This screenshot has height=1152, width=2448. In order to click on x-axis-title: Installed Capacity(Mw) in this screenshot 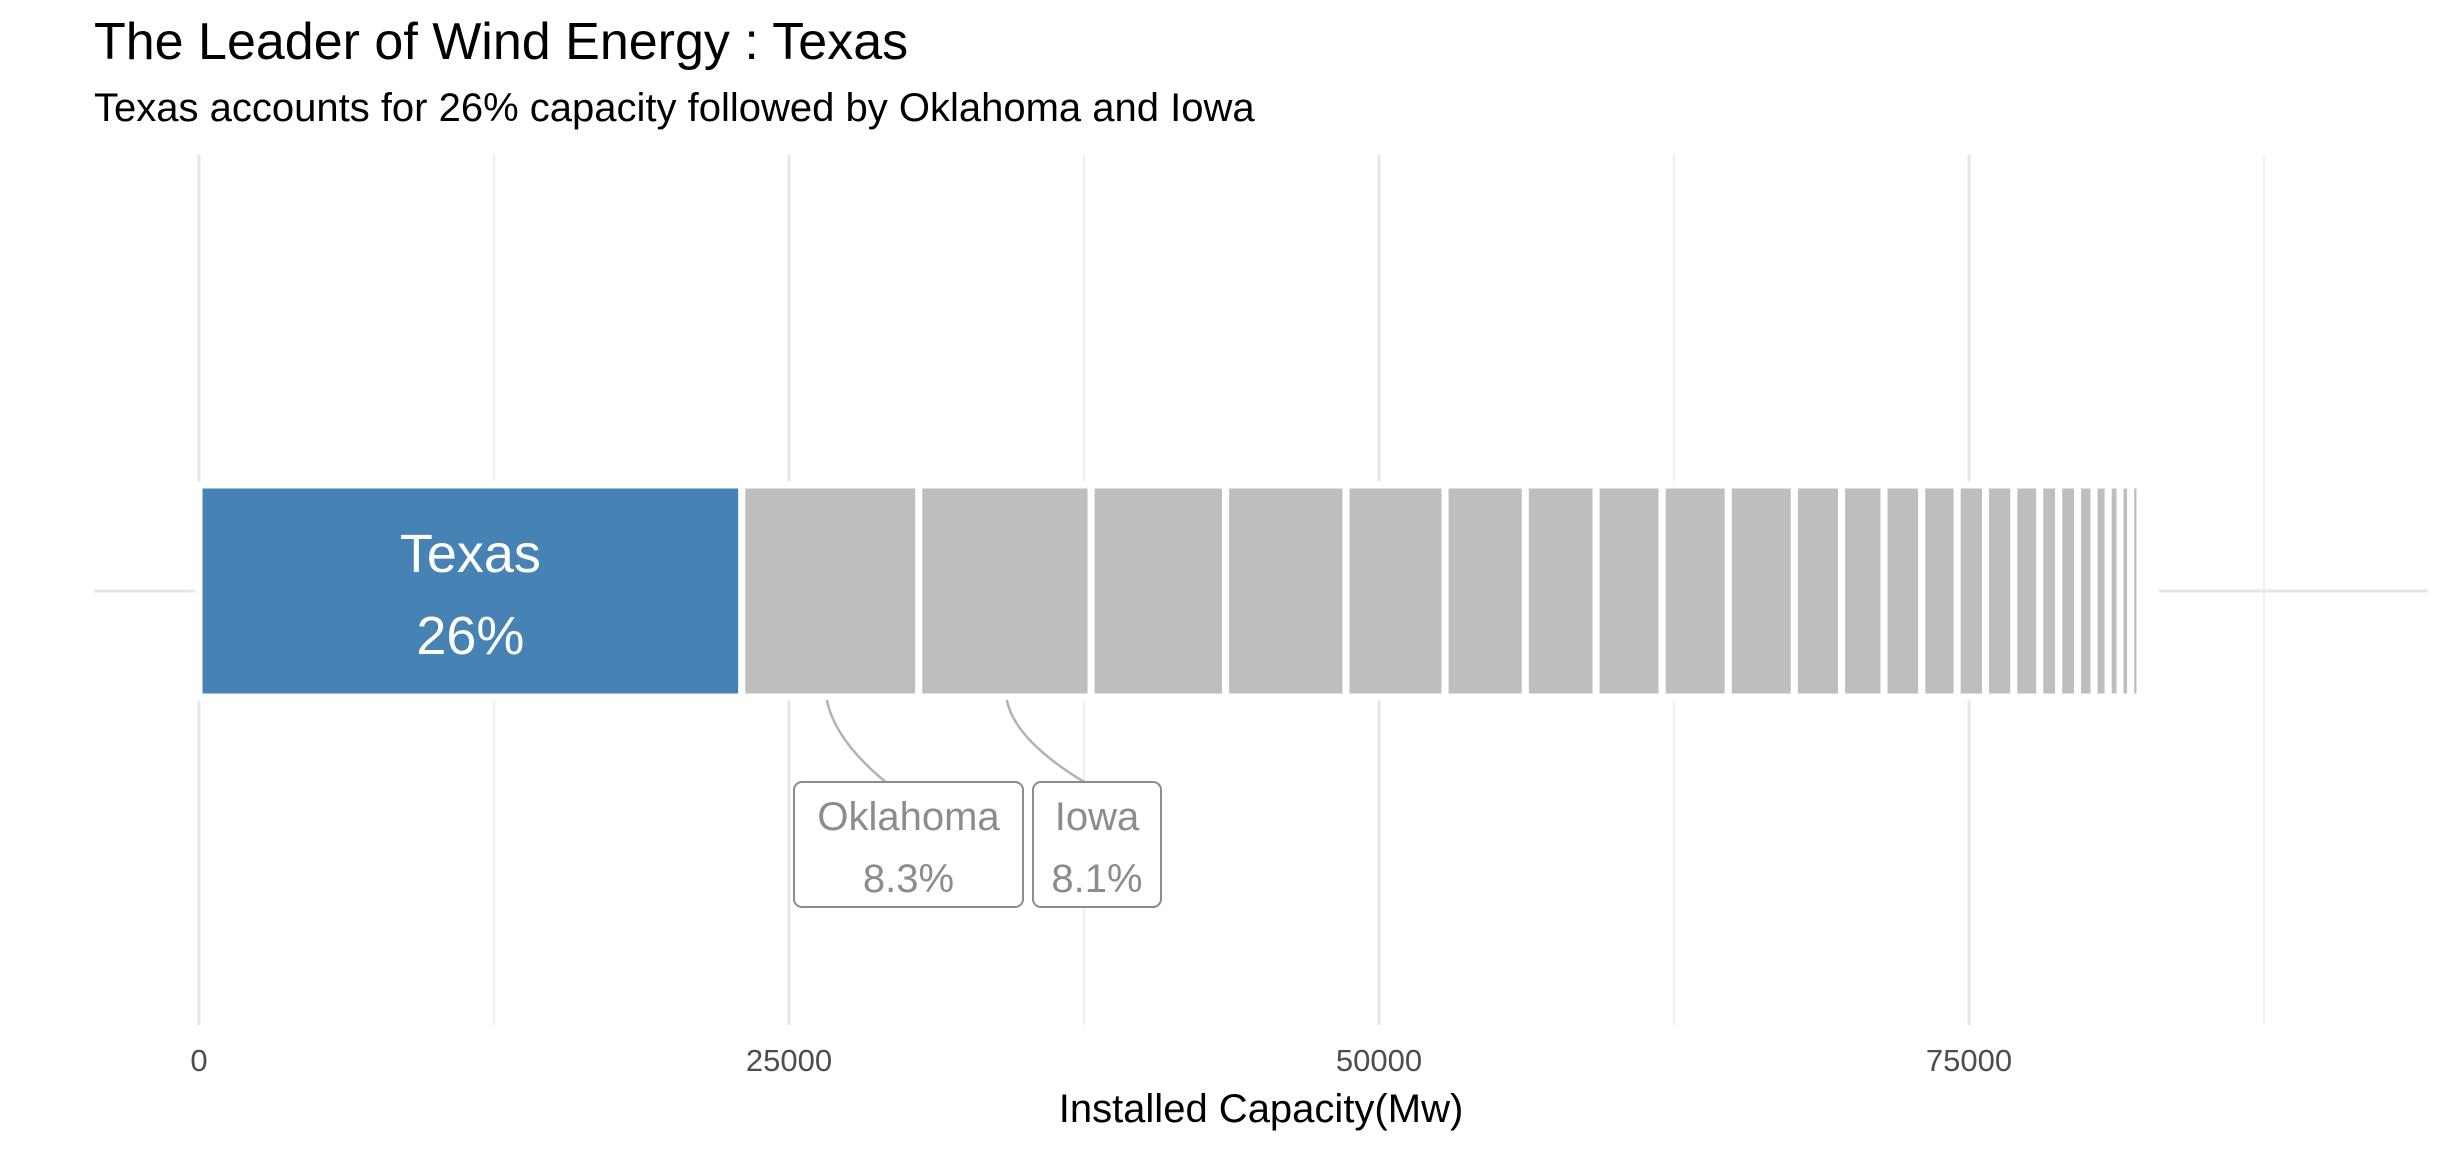, I will do `click(1261, 1109)`.